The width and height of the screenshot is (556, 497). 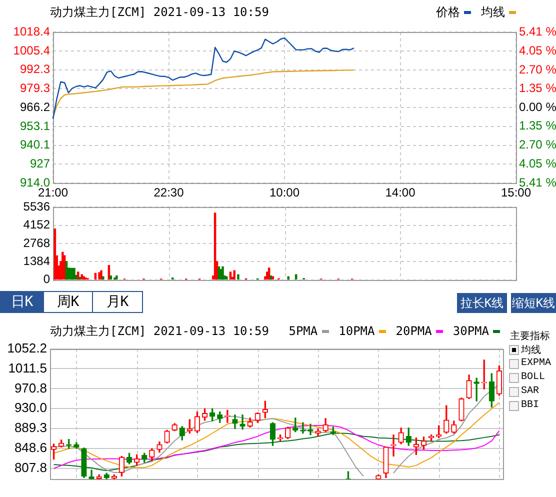 What do you see at coordinates (530, 336) in the screenshot?
I see `text: 主要指标` at bounding box center [530, 336].